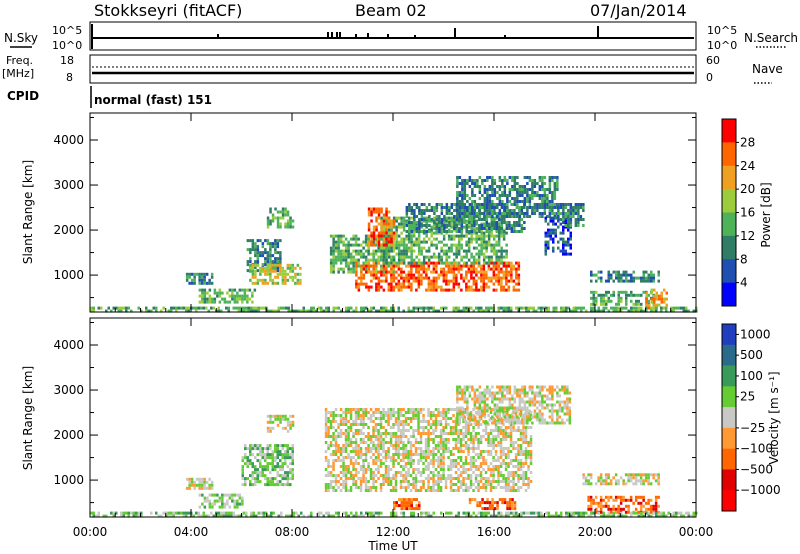 This screenshot has height=554, width=800. What do you see at coordinates (729, 201) in the screenshot?
I see `colorbar-segment` at bounding box center [729, 201].